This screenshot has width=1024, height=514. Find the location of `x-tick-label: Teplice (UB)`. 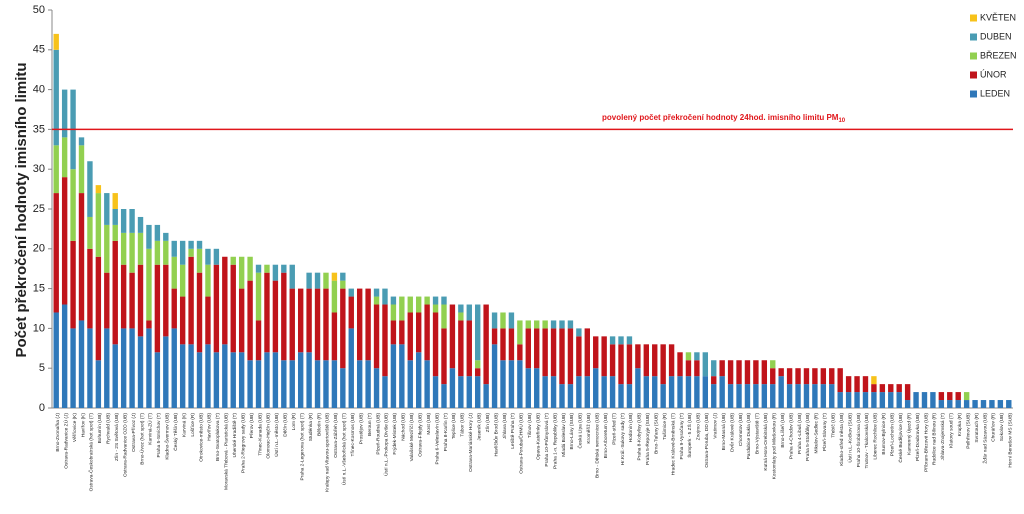

x-tick-label: Teplice (UB) is located at coordinates (454, 426).